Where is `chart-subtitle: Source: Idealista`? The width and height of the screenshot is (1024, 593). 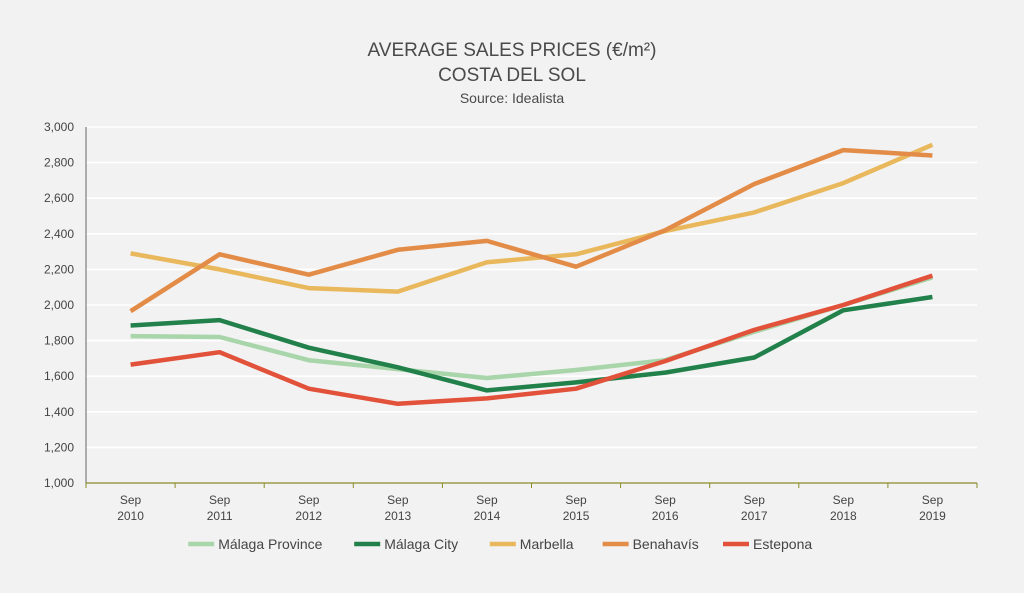
chart-subtitle: Source: Idealista is located at coordinates (512, 98).